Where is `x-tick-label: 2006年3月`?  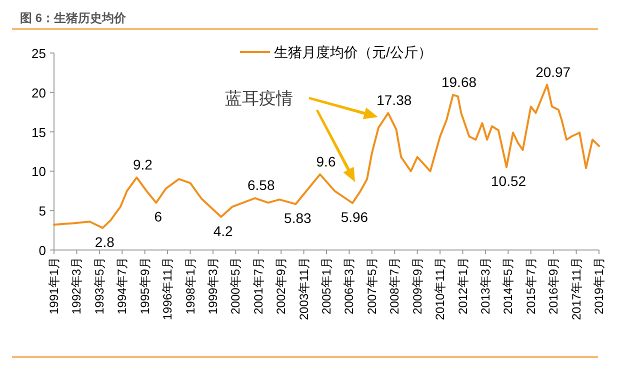
x-tick-label: 2006年3月 is located at coordinates (349, 285).